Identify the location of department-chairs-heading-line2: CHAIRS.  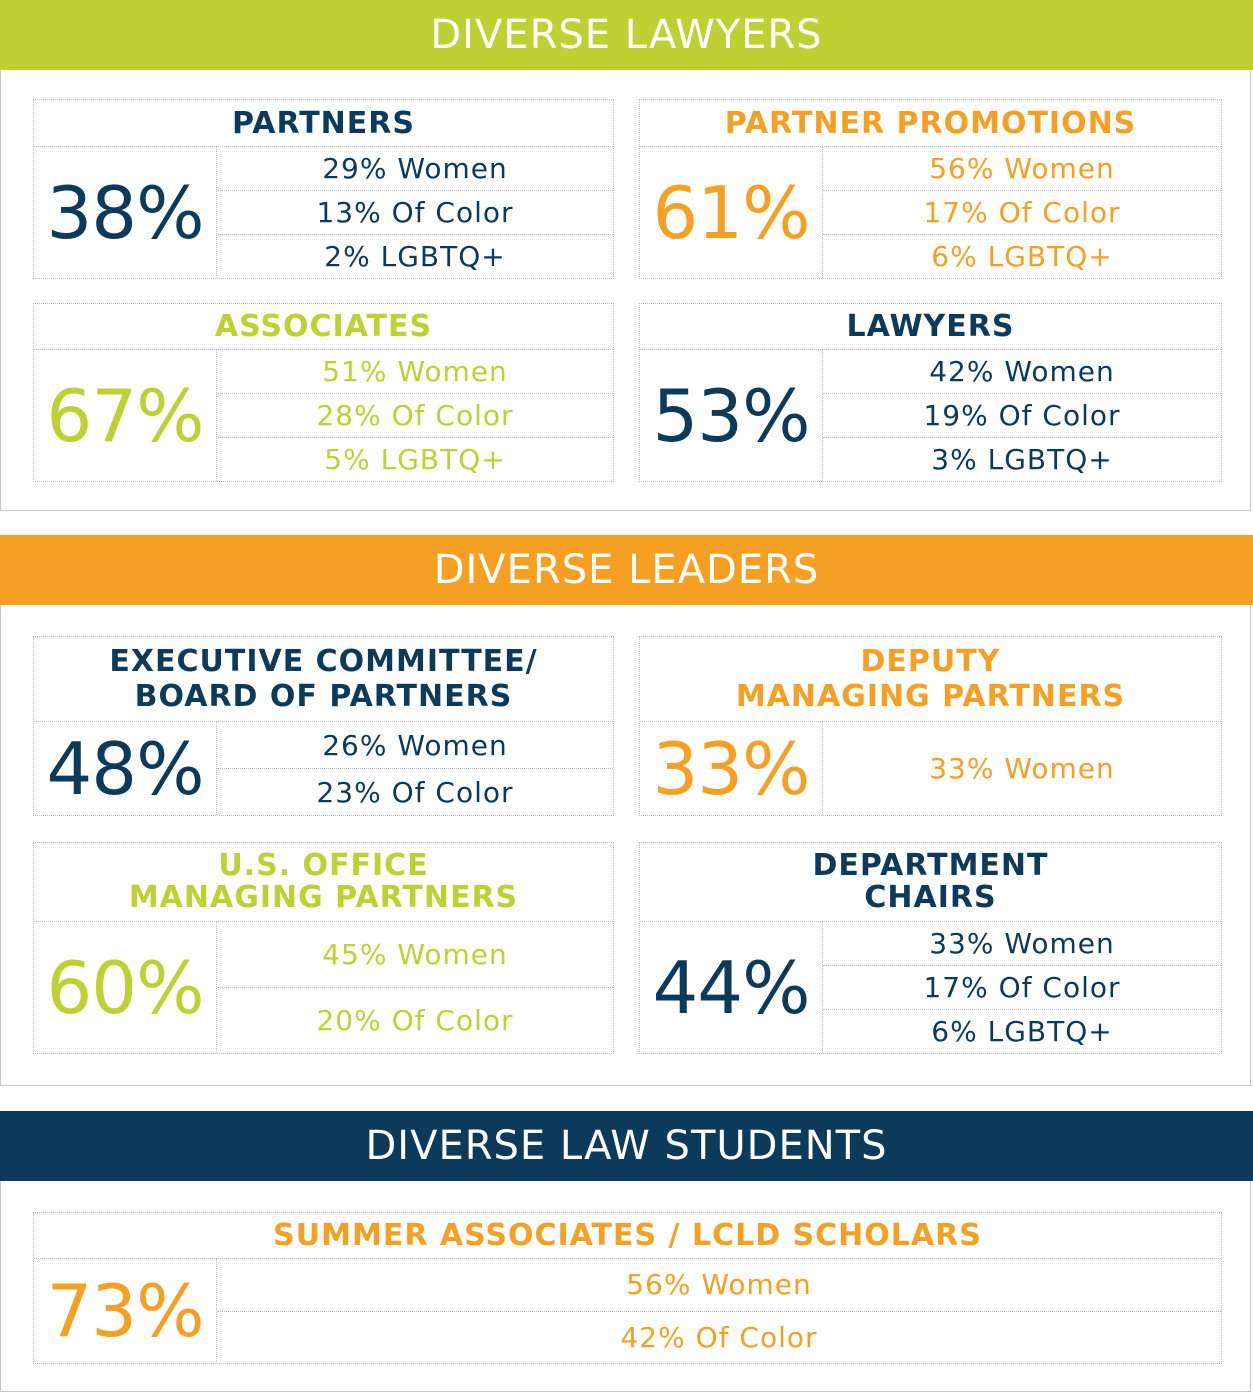
(930, 897).